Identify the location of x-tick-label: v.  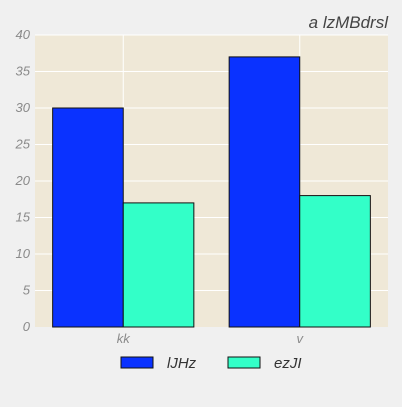
(301, 338).